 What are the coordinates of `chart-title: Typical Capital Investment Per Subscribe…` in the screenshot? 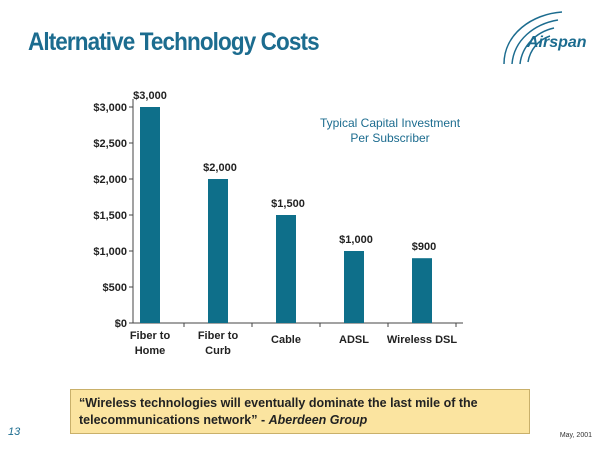 It's located at (390, 131).